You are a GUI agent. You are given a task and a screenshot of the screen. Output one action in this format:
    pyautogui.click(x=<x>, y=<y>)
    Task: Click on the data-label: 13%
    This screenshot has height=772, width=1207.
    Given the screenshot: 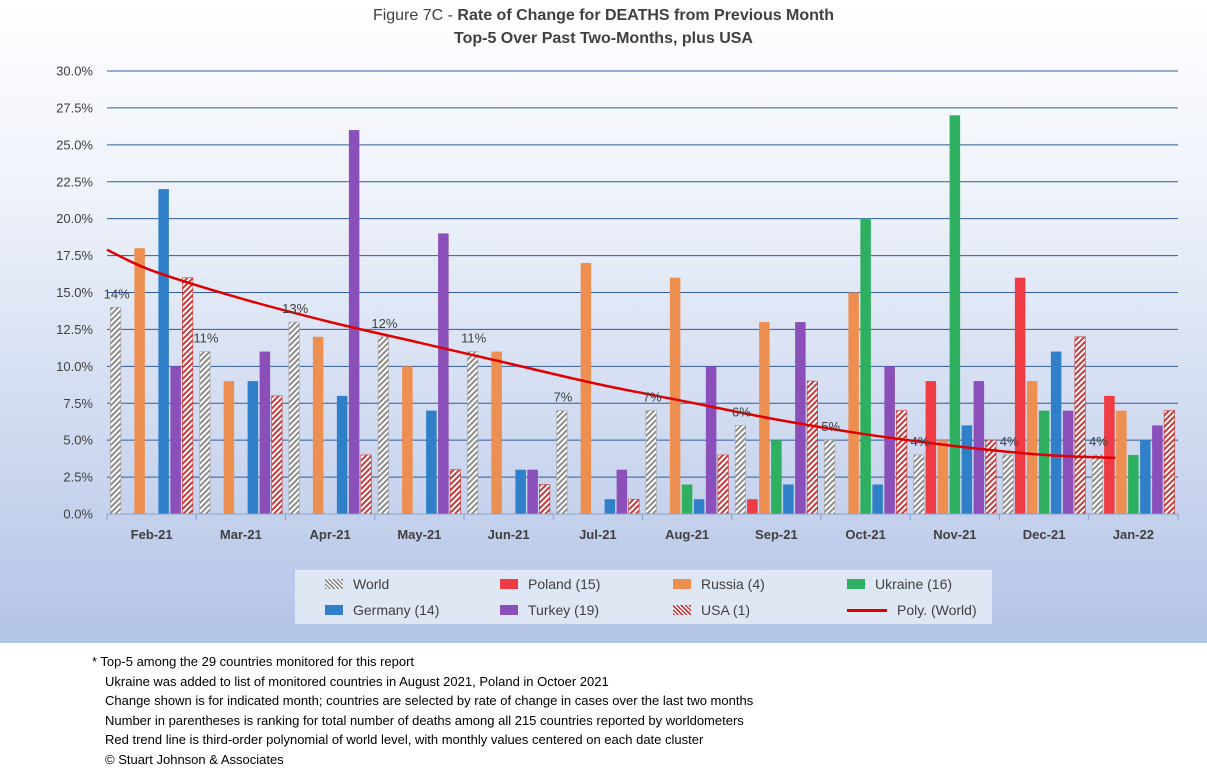 What is the action you would take?
    pyautogui.click(x=295, y=308)
    